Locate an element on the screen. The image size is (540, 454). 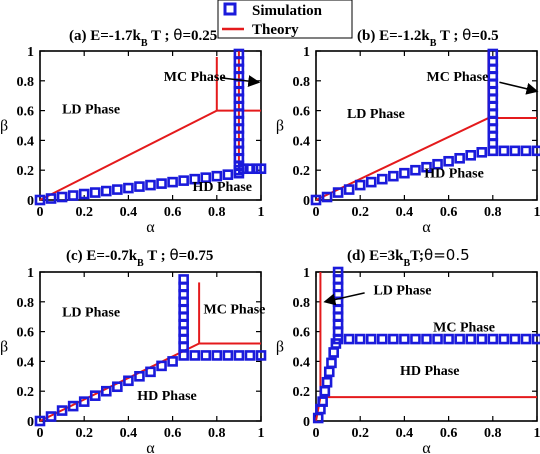
phase-label: MC Phase is located at coordinates (458, 77).